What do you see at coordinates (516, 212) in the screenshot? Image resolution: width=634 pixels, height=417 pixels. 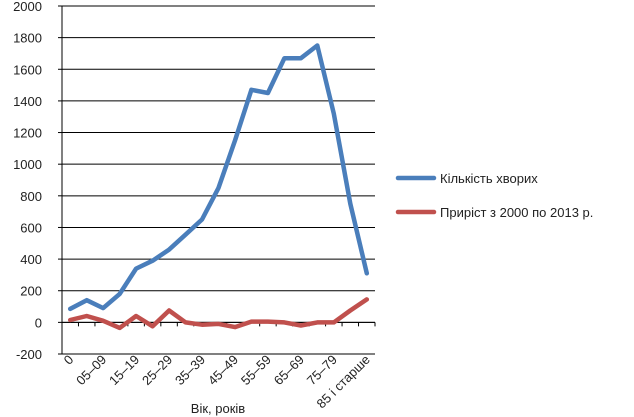 I see `legend-label-2: Приріст з 2000 по 2013 р.` at bounding box center [516, 212].